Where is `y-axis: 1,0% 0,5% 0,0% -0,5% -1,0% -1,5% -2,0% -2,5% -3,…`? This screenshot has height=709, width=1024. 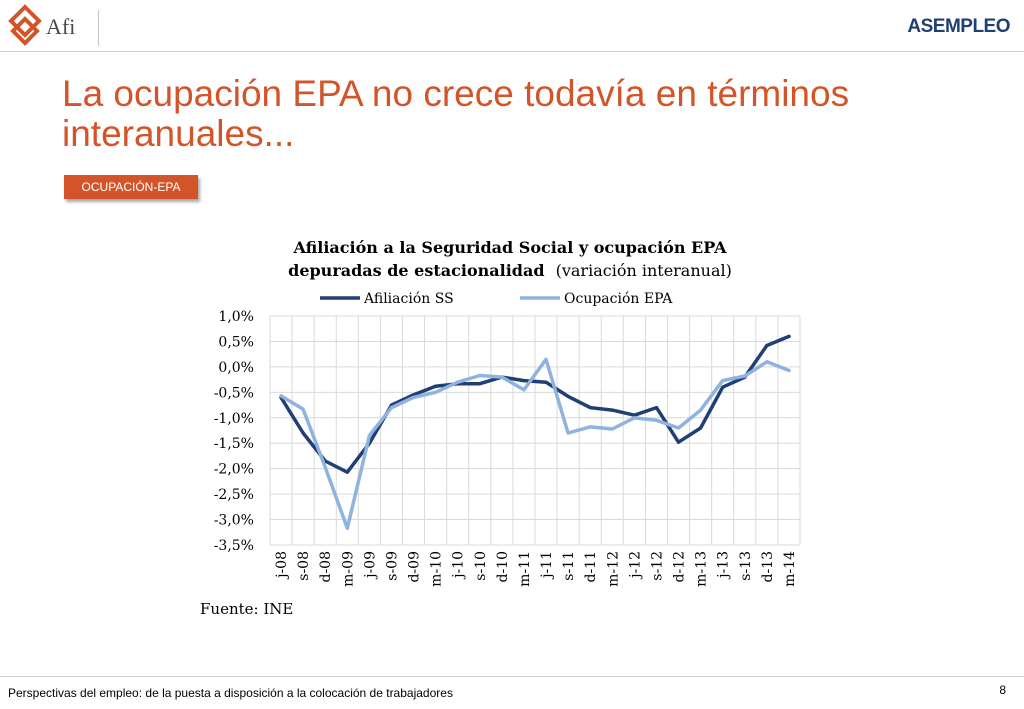 y-axis: 1,0% 0,5% 0,0% -0,5% -1,0% -1,5% -2,0% -2,5% -3,… is located at coordinates (234, 431).